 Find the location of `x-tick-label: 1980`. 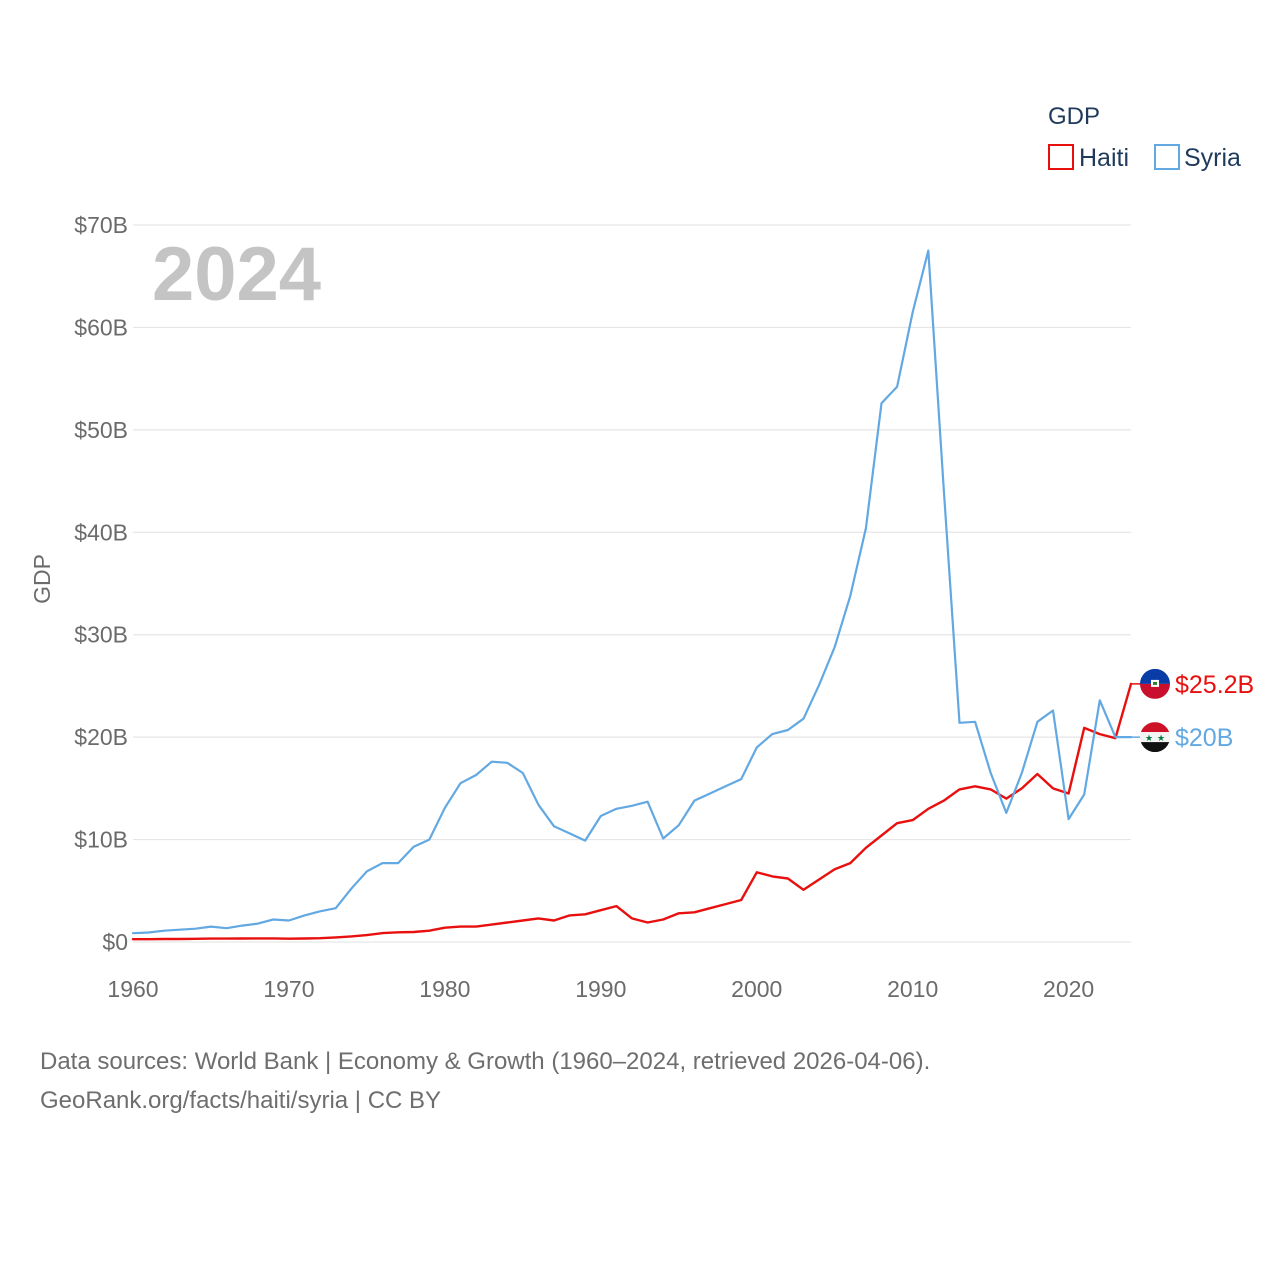

x-tick-label: 1980 is located at coordinates (444, 989).